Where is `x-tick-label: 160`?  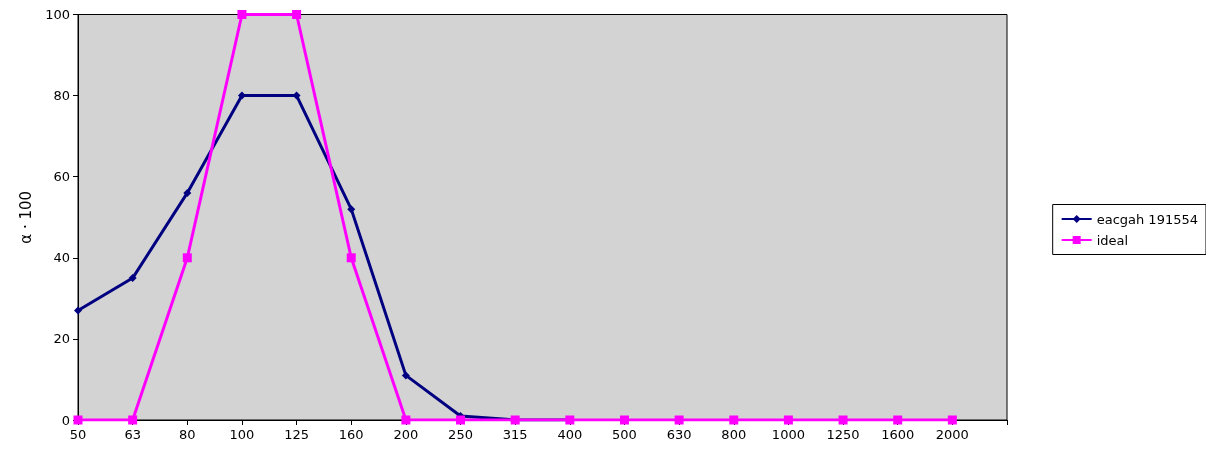
x-tick-label: 160 is located at coordinates (351, 434).